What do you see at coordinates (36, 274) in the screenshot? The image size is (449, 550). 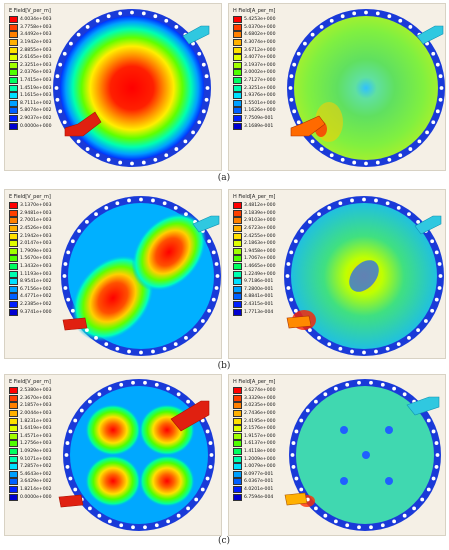 I see `legend-value: 1.1193e+003` at bounding box center [36, 274].